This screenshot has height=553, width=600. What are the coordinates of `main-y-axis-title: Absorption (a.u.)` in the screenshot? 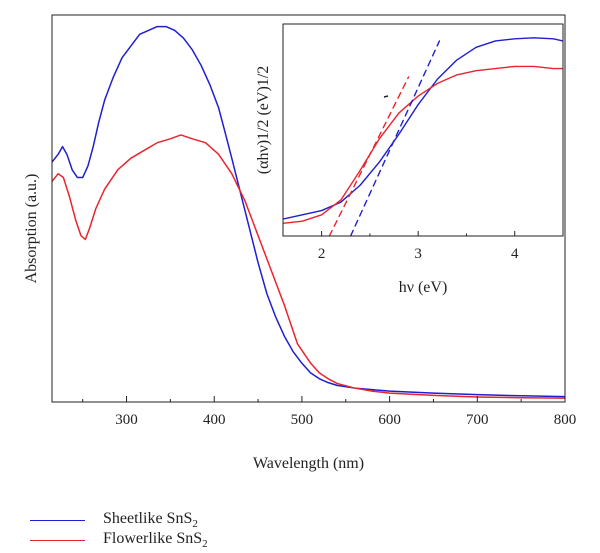 It's located at (31, 229).